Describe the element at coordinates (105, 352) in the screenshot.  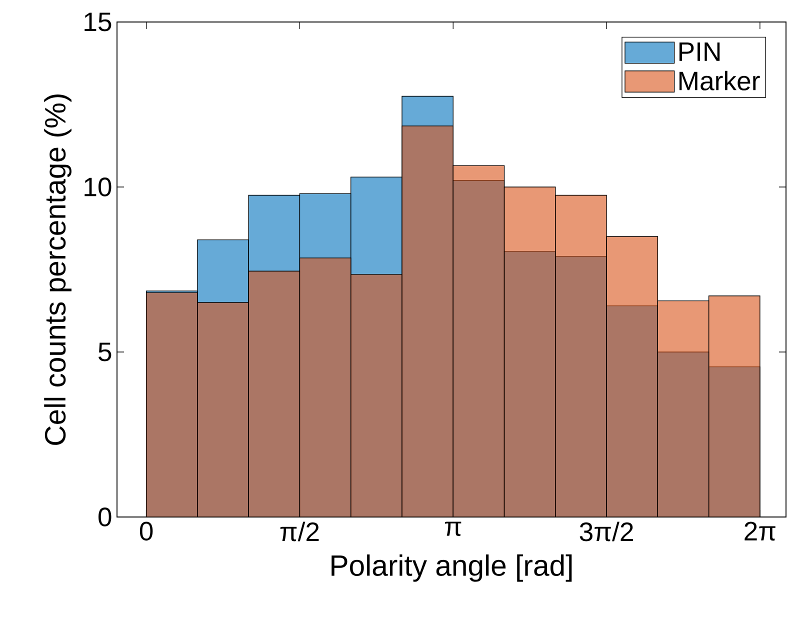
I see `y-tick-label: 5` at that location.